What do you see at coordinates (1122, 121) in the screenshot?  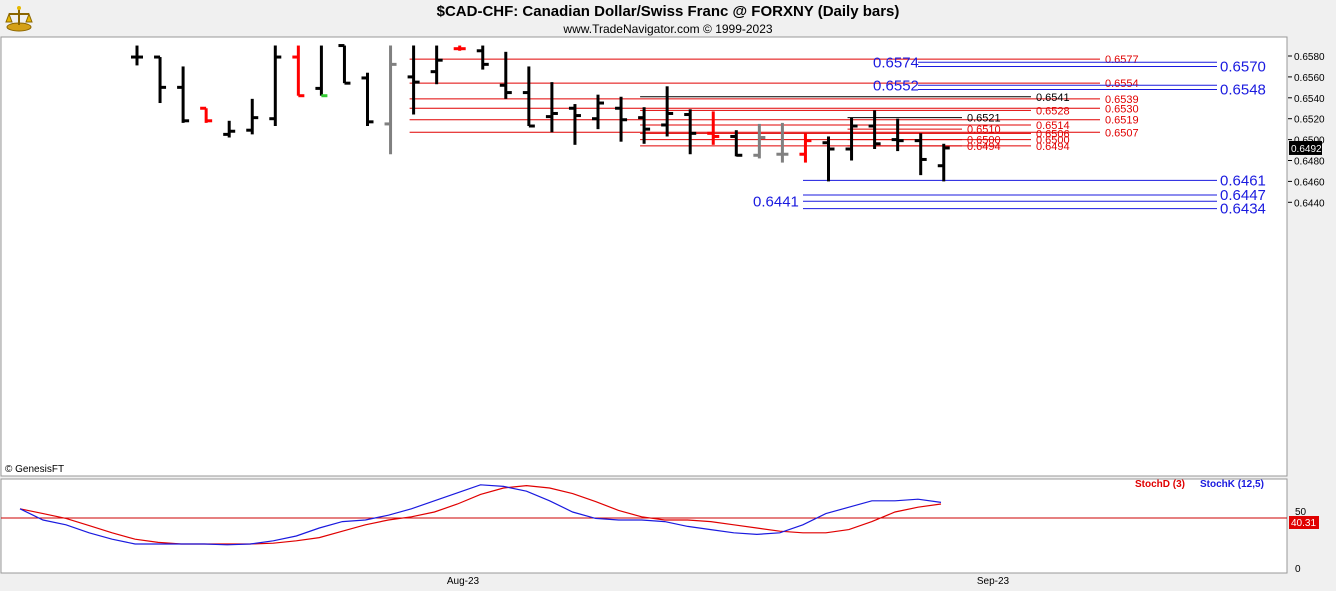 I see `level-label: 0.6519` at bounding box center [1122, 121].